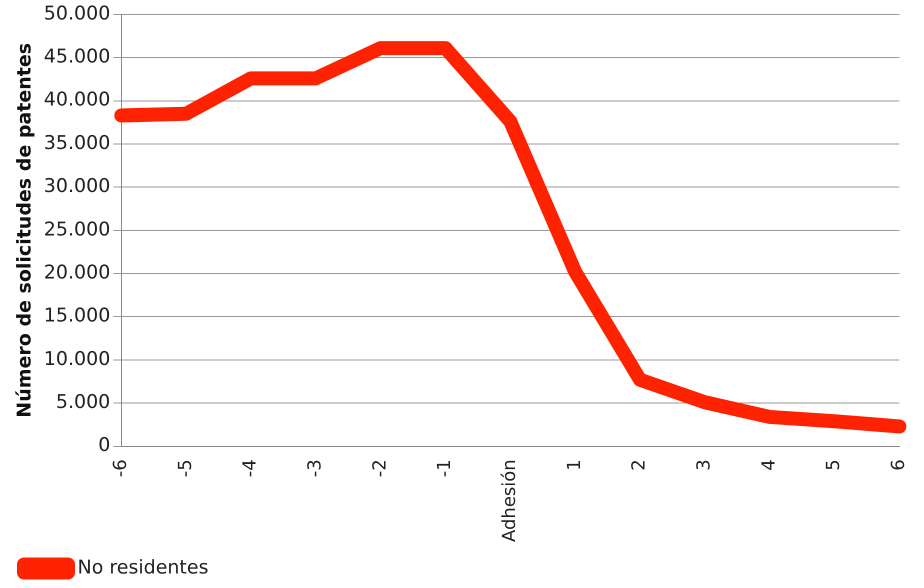 The image size is (924, 588). I want to click on x-tick-label: 4, so click(769, 465).